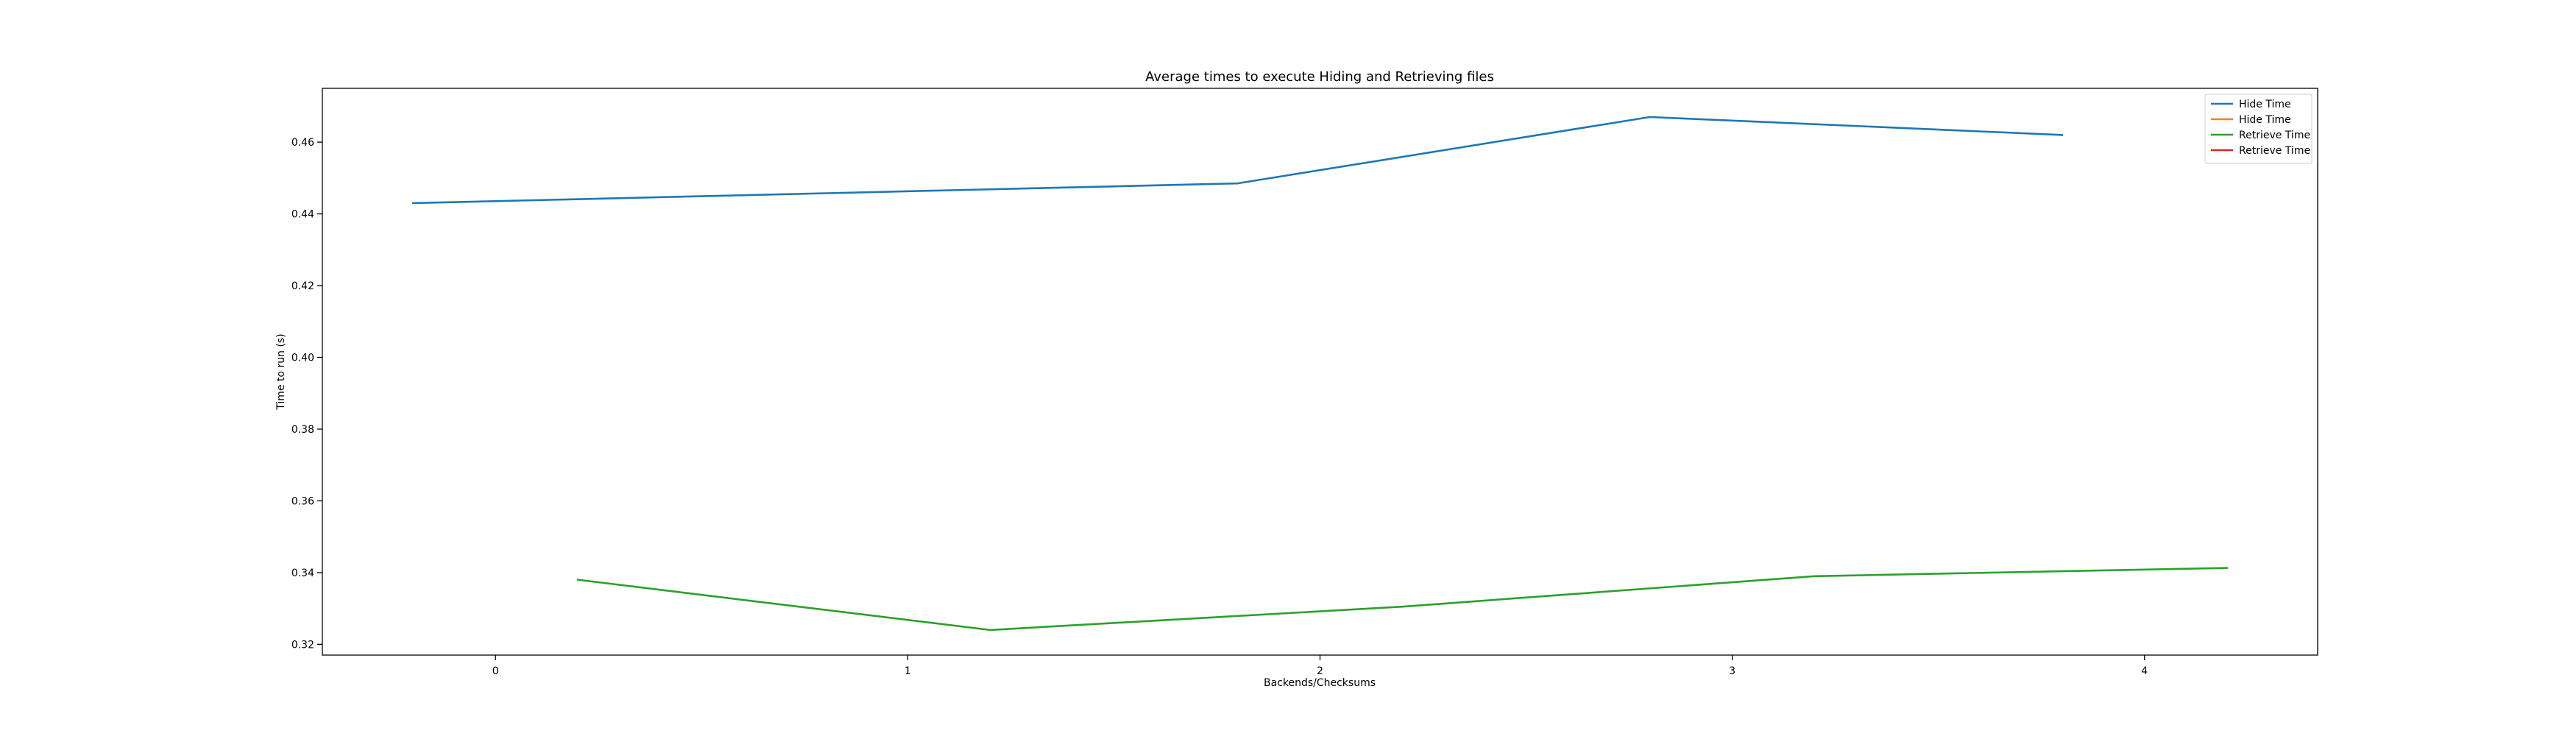 The width and height of the screenshot is (2576, 739). Describe the element at coordinates (495, 671) in the screenshot. I see `x-tick-label: 0` at that location.